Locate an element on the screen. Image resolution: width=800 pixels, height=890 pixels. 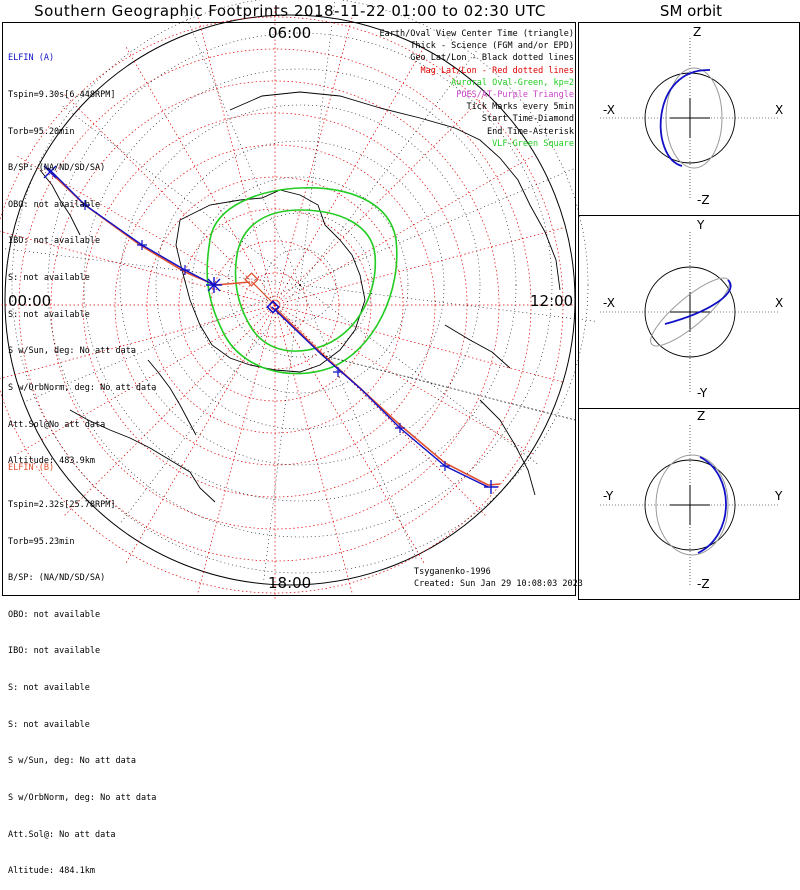
elfin-a-line: B/SP: (NA/ND/SD/SA) is located at coordinates (57, 168).